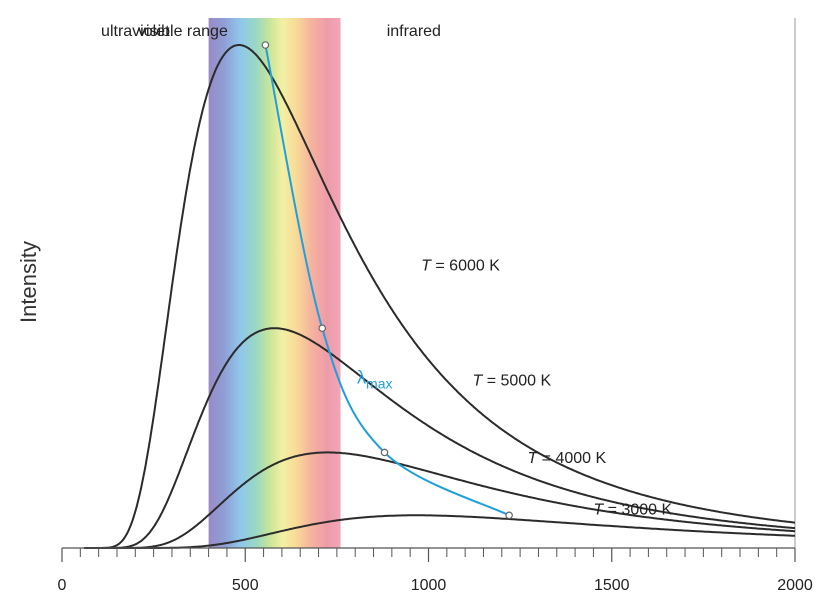 This screenshot has height=600, width=823. What do you see at coordinates (612, 585) in the screenshot?
I see `x-tick-label-1500: 1500` at bounding box center [612, 585].